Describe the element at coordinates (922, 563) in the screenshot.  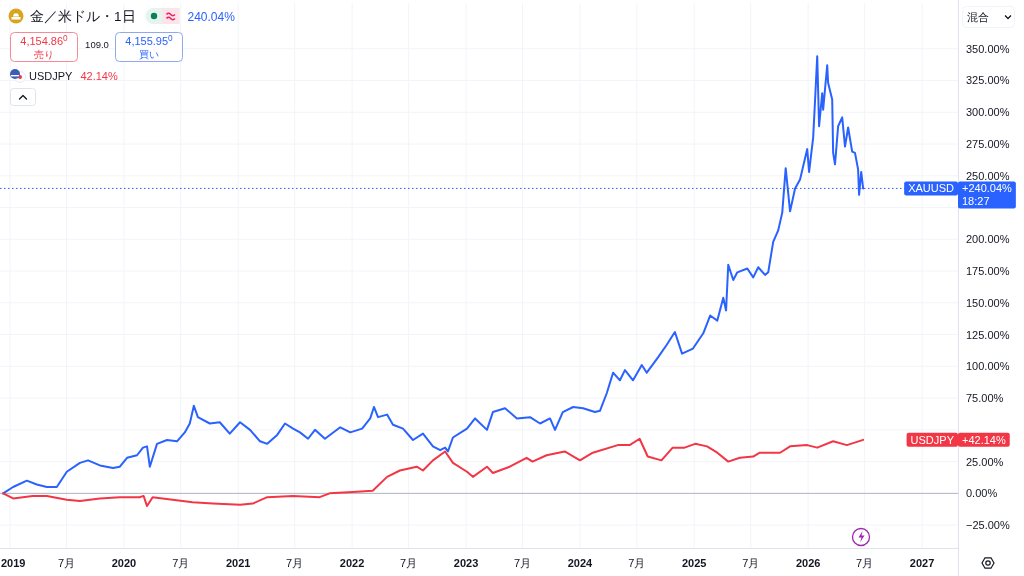
I see `x-tick-label: 2027` at that location.